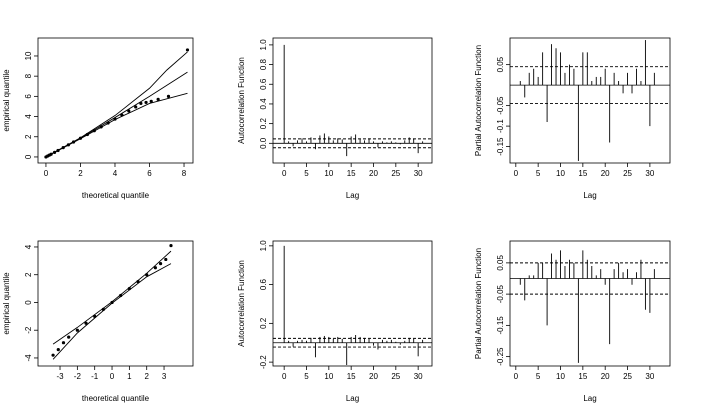  What do you see at coordinates (129, 376) in the screenshot?
I see `x-tick-label: 1` at bounding box center [129, 376].